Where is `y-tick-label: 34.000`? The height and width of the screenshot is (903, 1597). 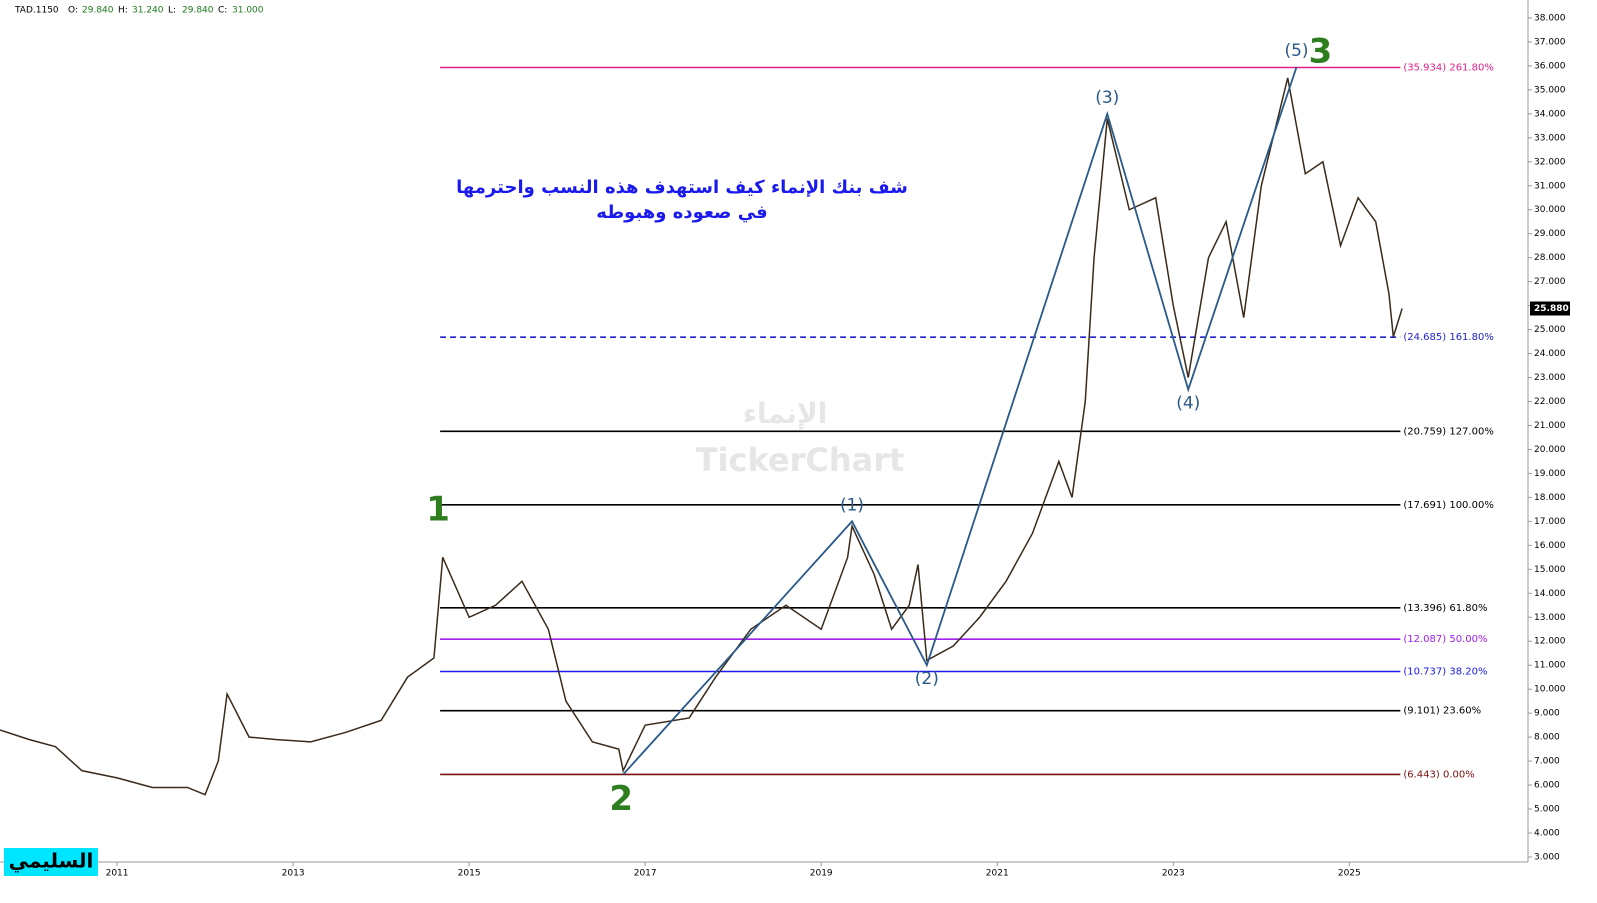 y-tick-label: 34.000 is located at coordinates (1550, 114).